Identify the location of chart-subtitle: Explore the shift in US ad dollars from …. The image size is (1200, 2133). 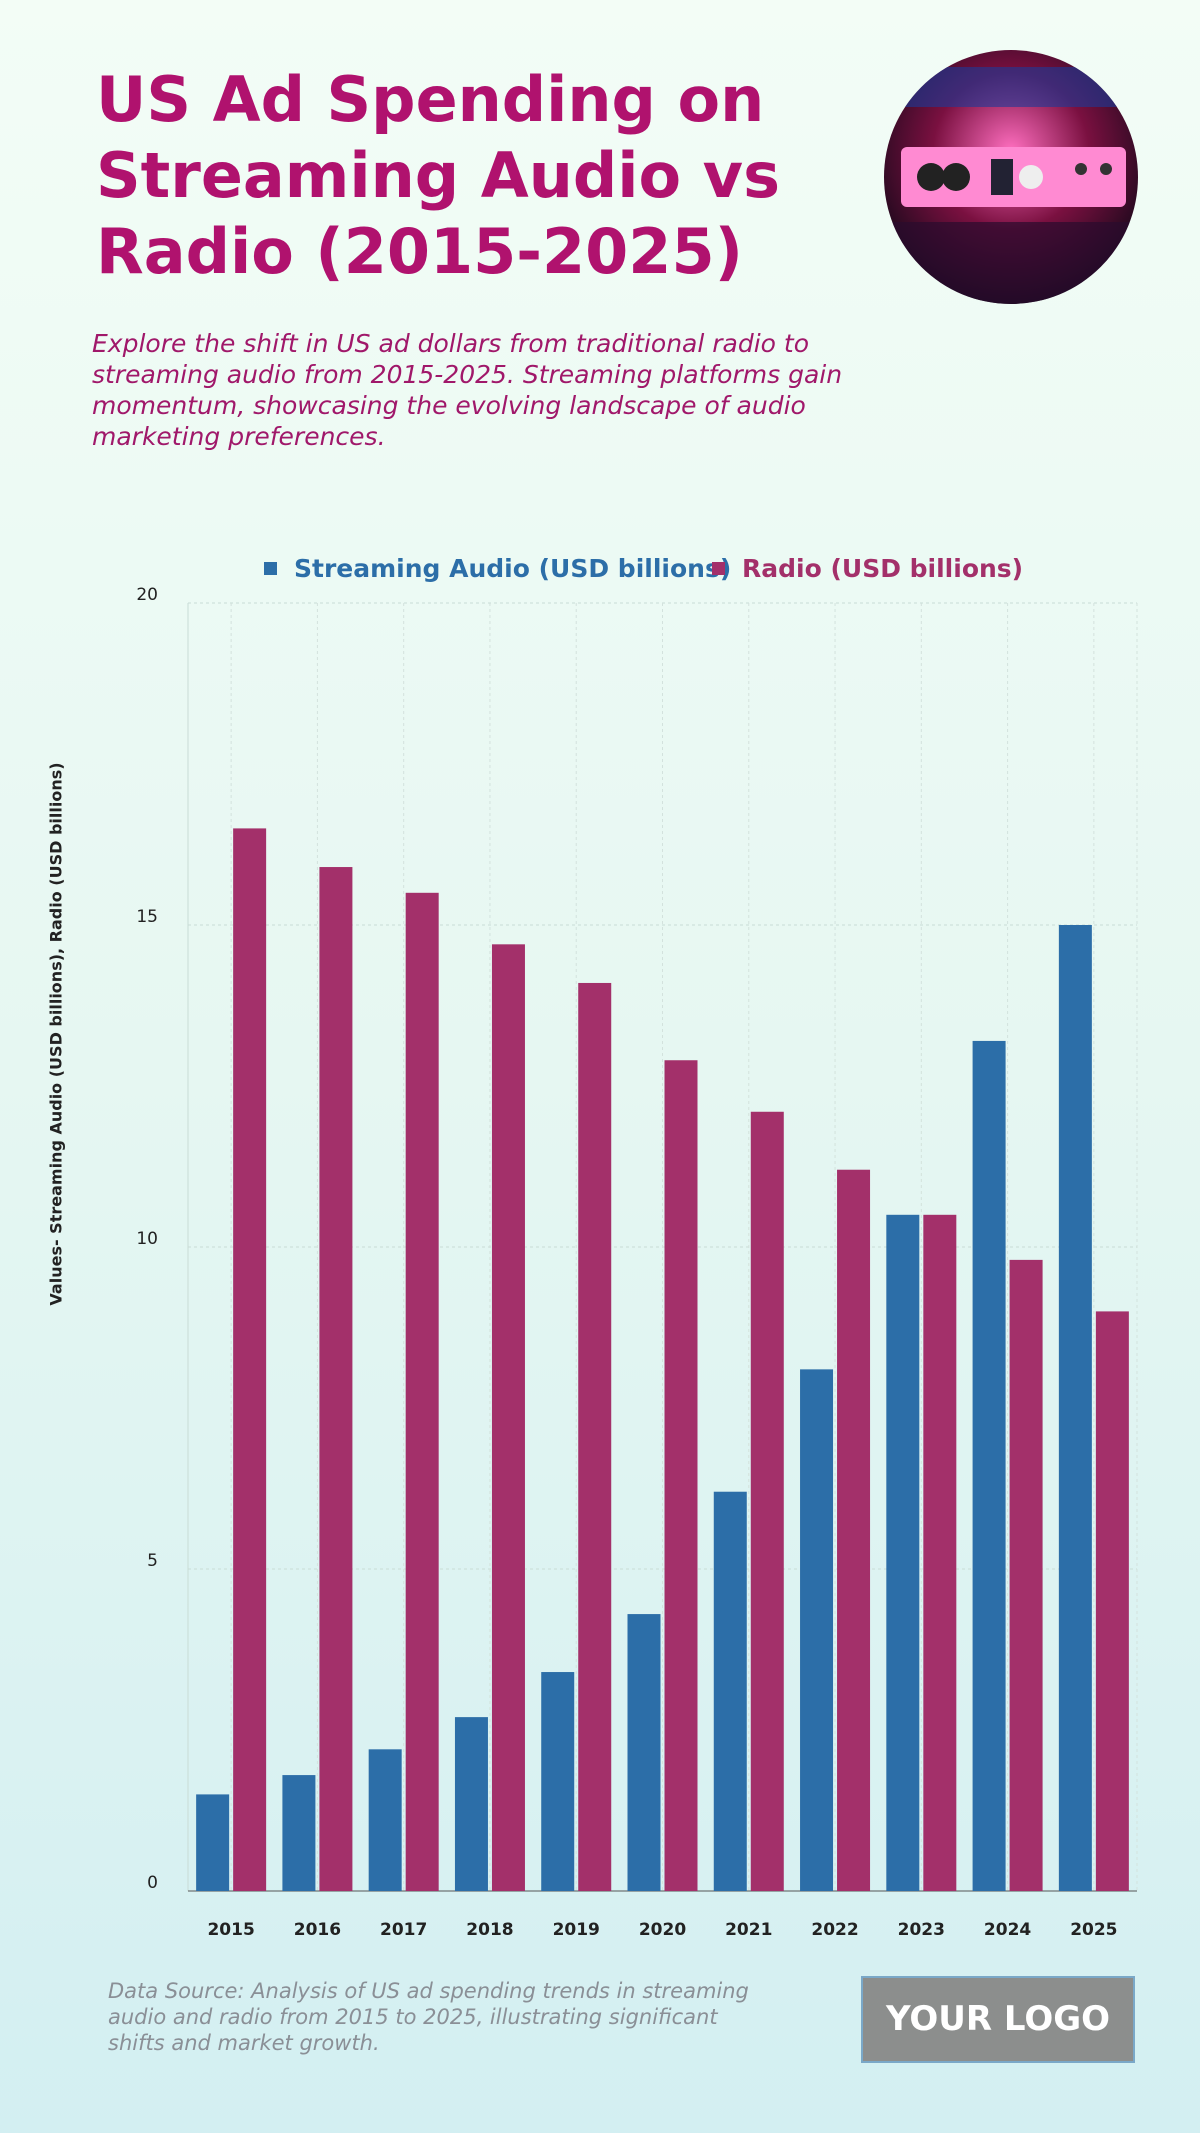
(467, 390).